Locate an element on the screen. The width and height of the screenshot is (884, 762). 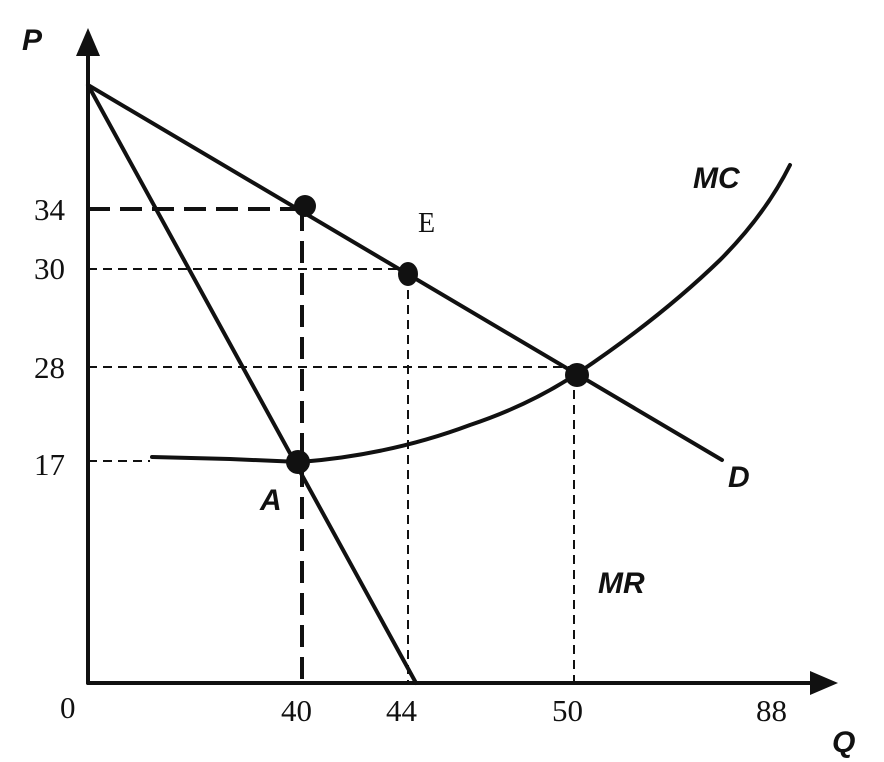
x-tick-40: 40 is located at coordinates (296, 710).